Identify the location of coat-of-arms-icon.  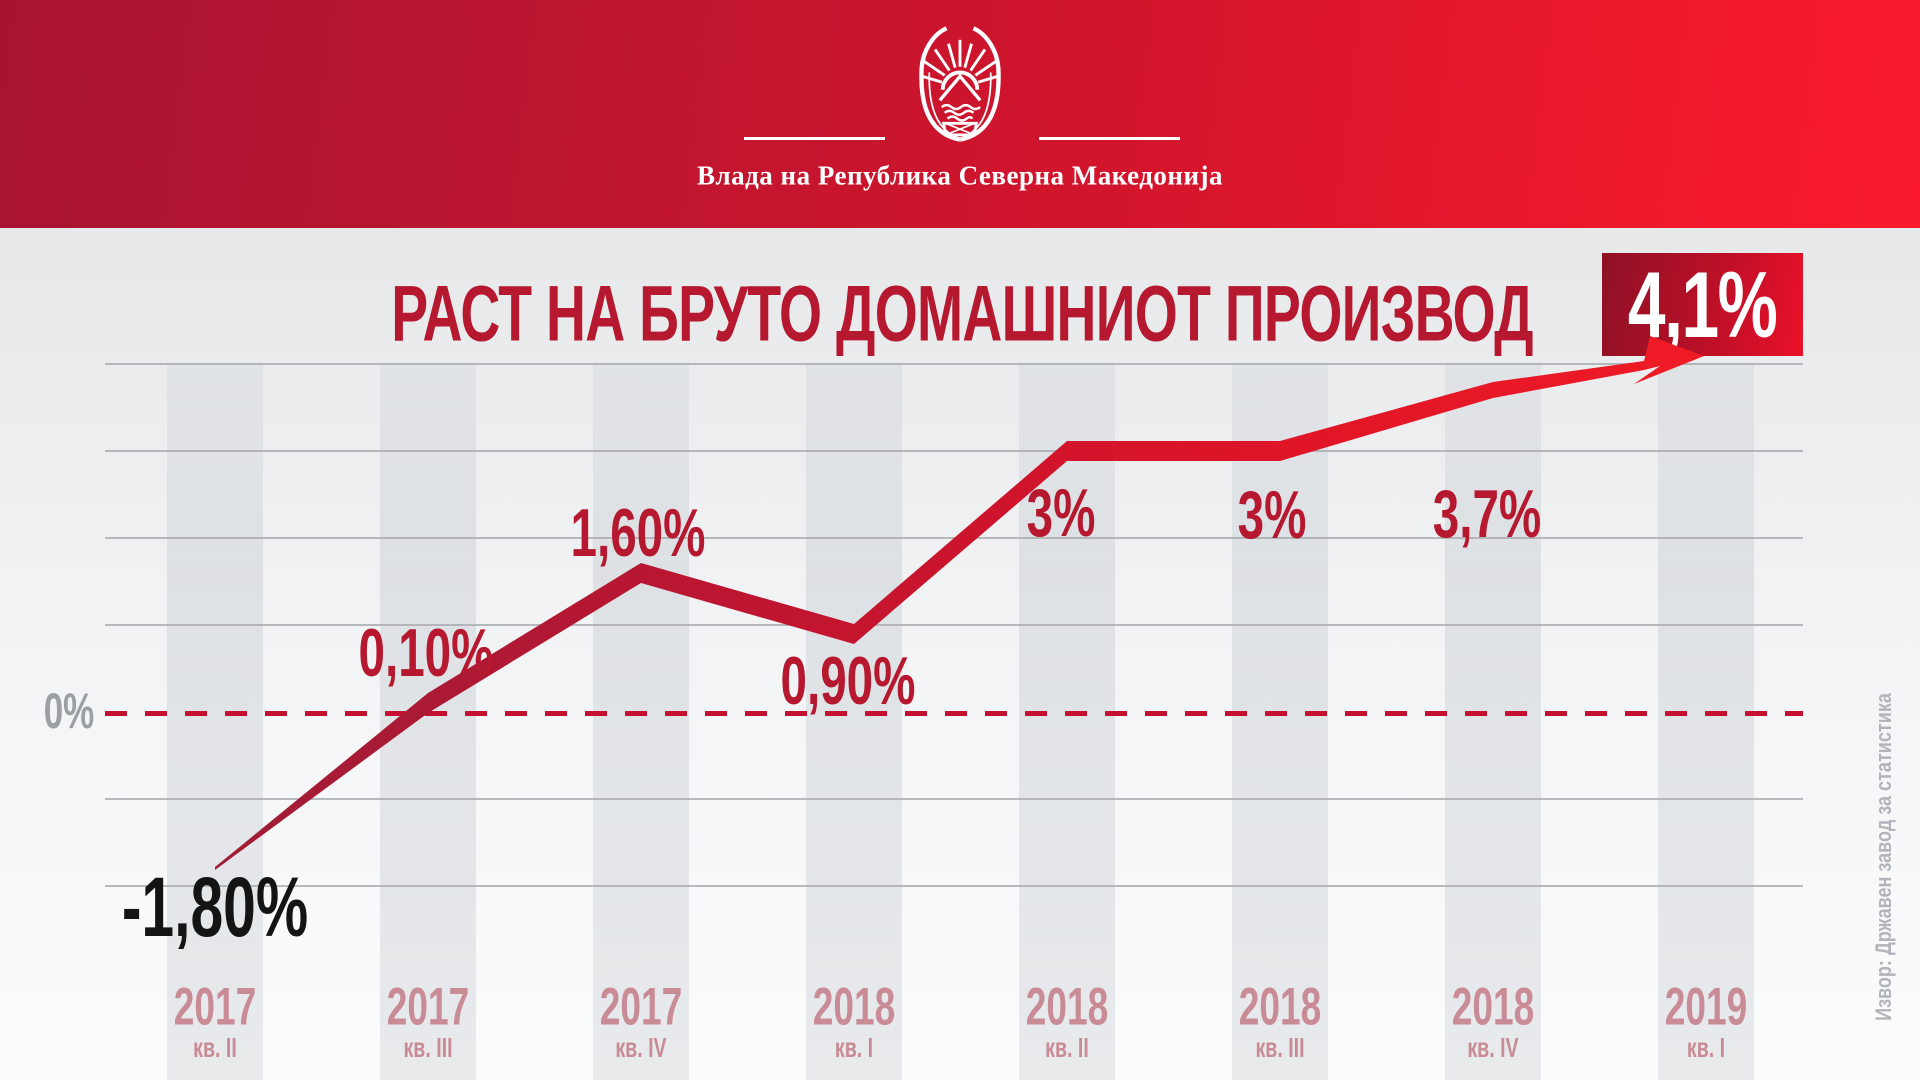
(960, 84).